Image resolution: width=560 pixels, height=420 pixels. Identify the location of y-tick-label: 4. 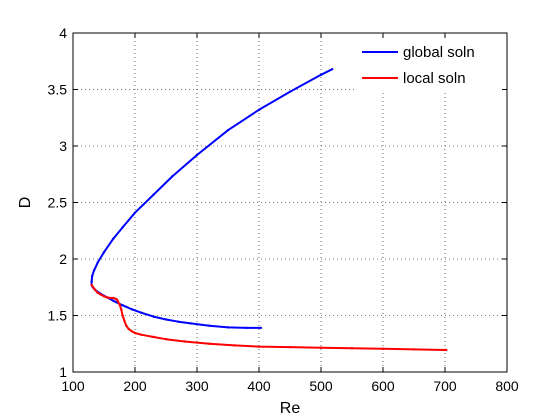
(63, 33).